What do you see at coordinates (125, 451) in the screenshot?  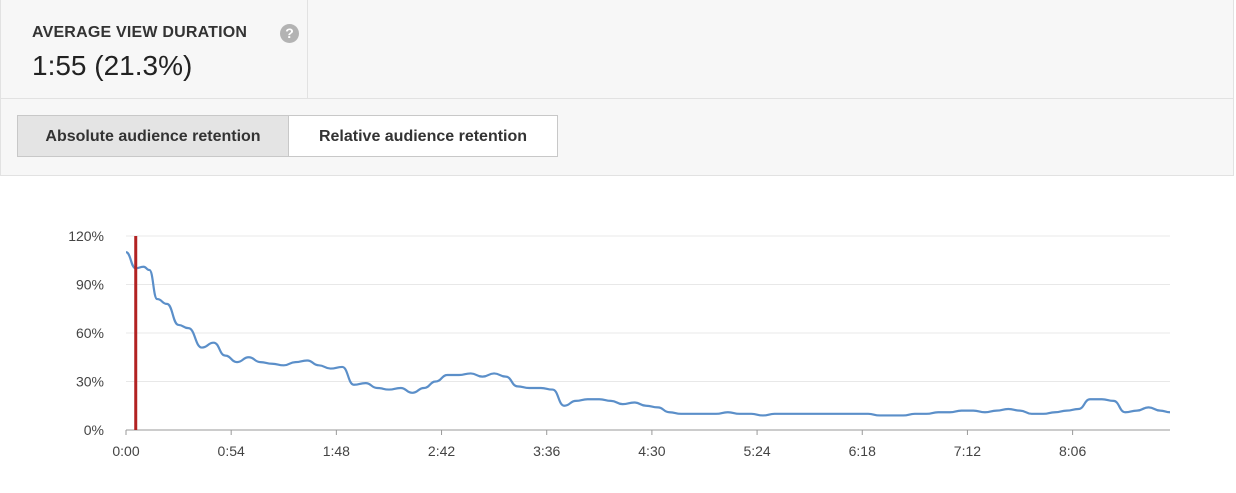 I see `x-tick-label: 0:00` at bounding box center [125, 451].